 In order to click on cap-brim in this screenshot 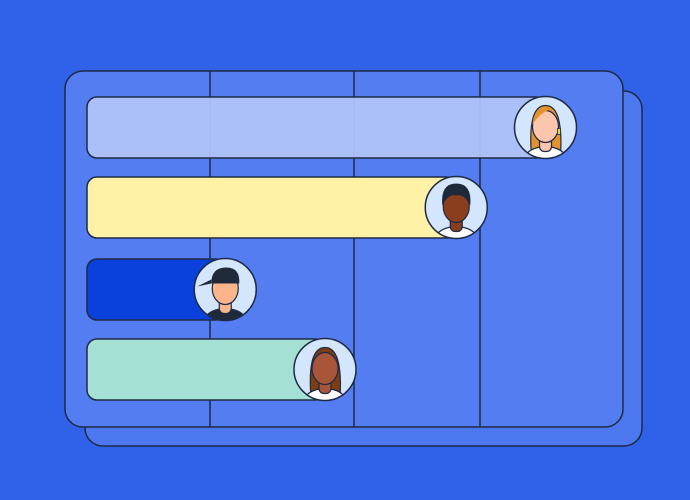, I will do `click(204, 283)`.